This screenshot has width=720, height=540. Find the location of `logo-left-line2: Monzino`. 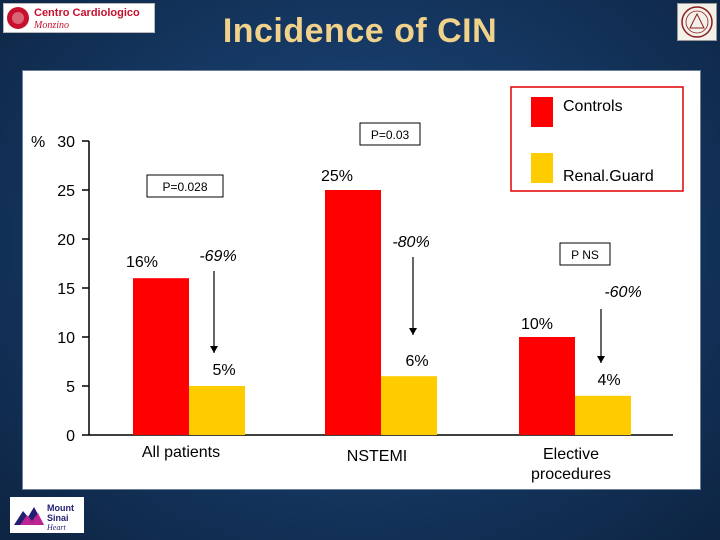

logo-left-line2: Monzino is located at coordinates (51, 25).